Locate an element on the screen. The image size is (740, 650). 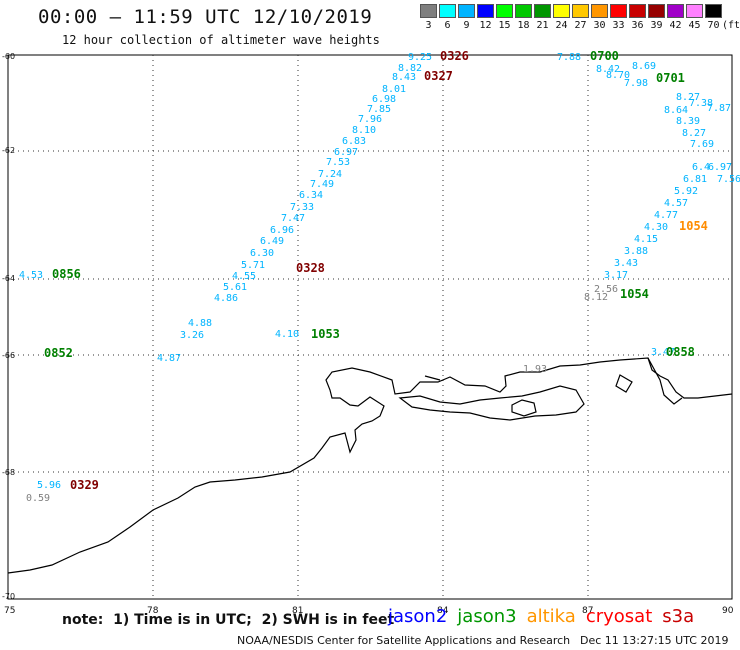
swh-label: 6.81 is located at coordinates (695, 179).